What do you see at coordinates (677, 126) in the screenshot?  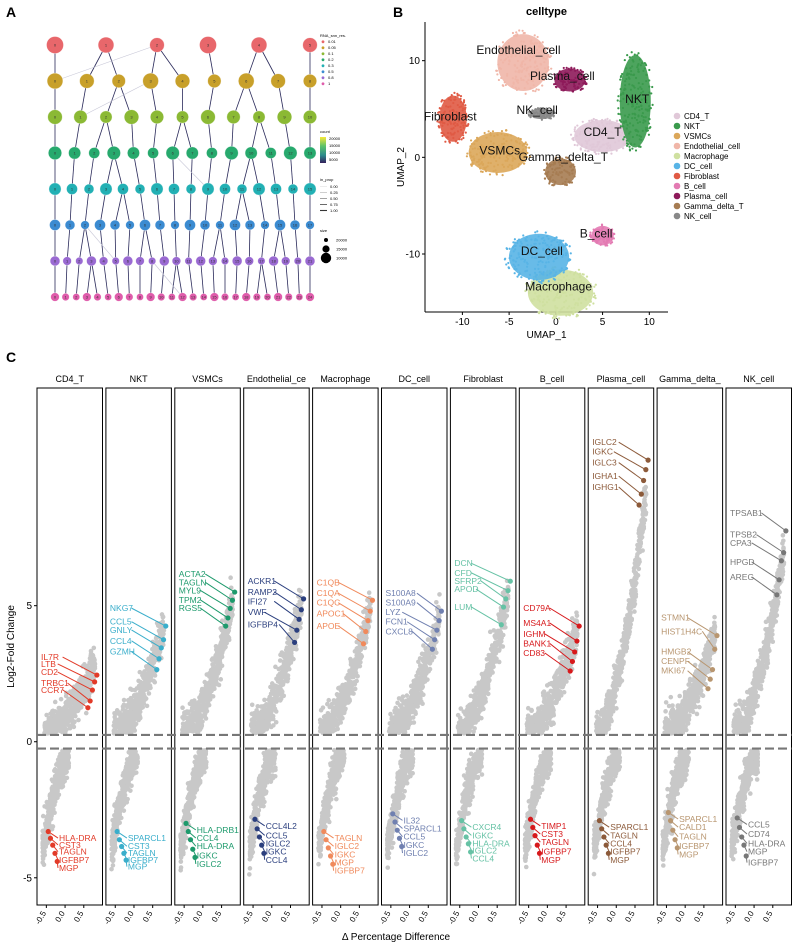 I see `umap-legend-swatch` at bounding box center [677, 126].